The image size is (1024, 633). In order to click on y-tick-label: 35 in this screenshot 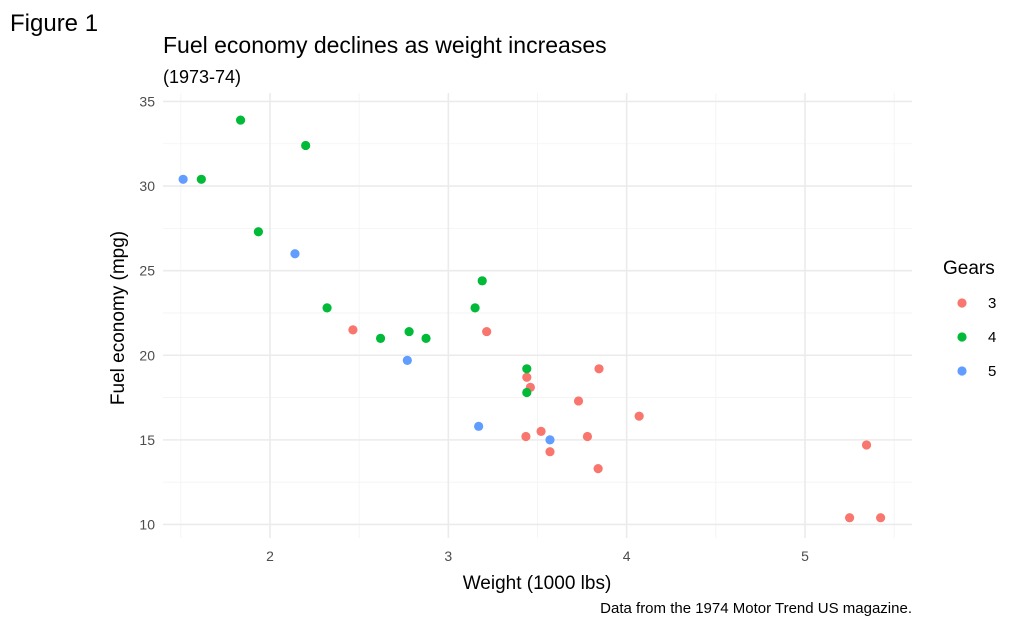, I will do `click(147, 101)`.